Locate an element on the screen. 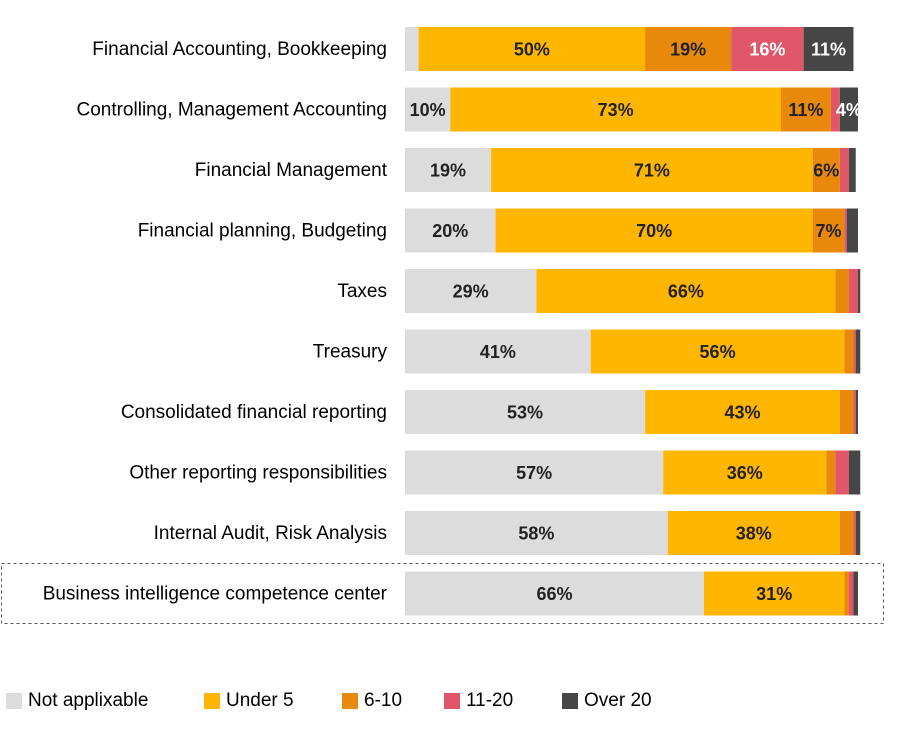  legend-label: 11-20 is located at coordinates (490, 700).